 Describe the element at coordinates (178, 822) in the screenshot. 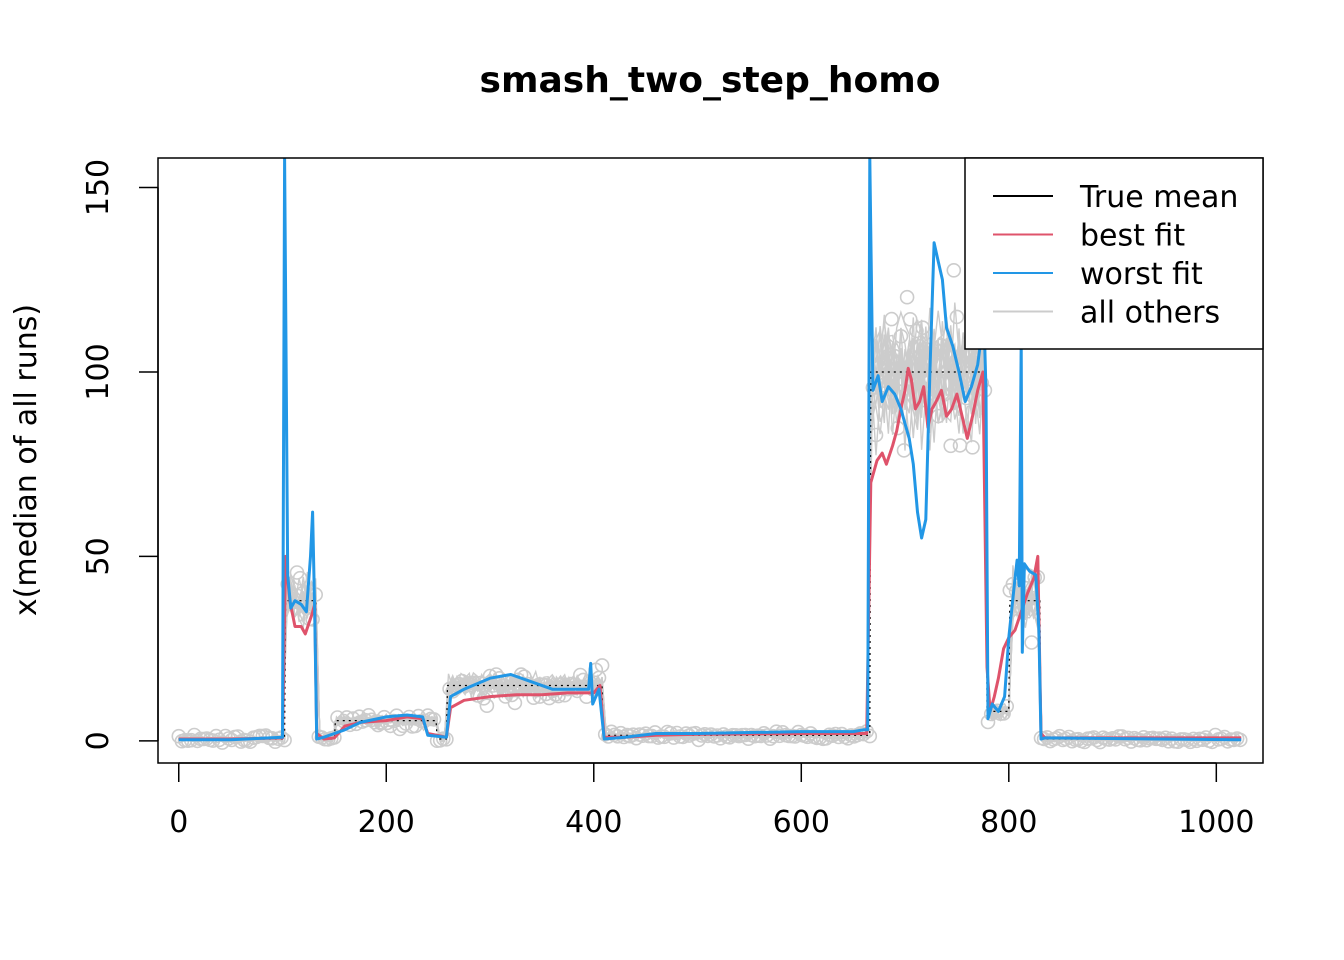

I see `x-tick-label: 0` at that location.